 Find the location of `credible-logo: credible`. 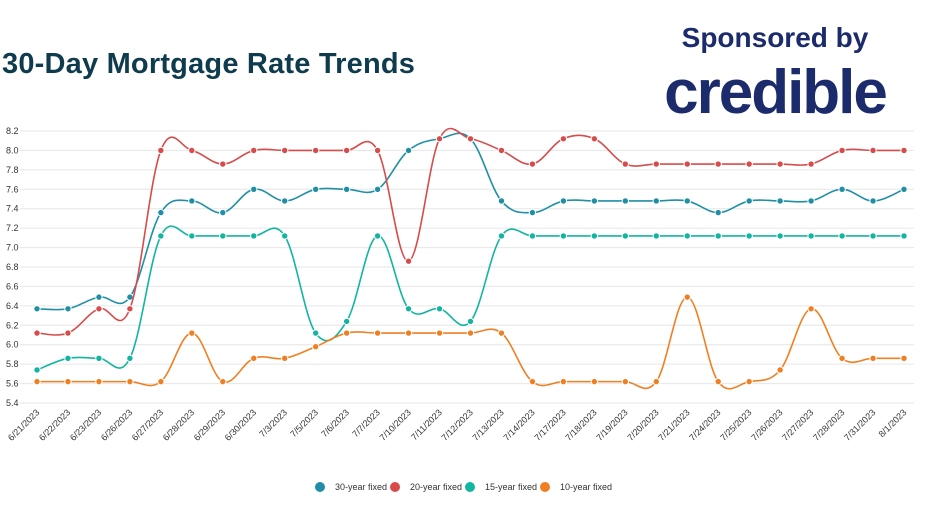

credible-logo: credible is located at coordinates (776, 92).